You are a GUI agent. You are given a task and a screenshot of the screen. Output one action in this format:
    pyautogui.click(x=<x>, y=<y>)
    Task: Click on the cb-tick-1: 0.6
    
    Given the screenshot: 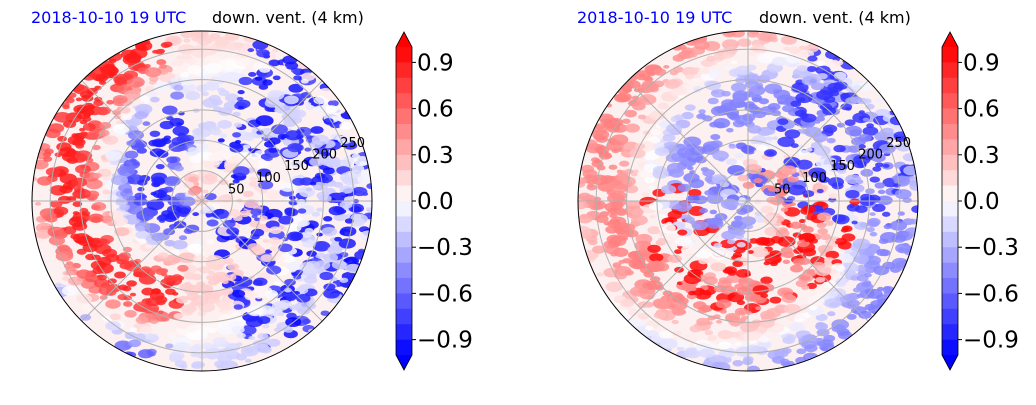 What is the action you would take?
    pyautogui.click(x=435, y=110)
    